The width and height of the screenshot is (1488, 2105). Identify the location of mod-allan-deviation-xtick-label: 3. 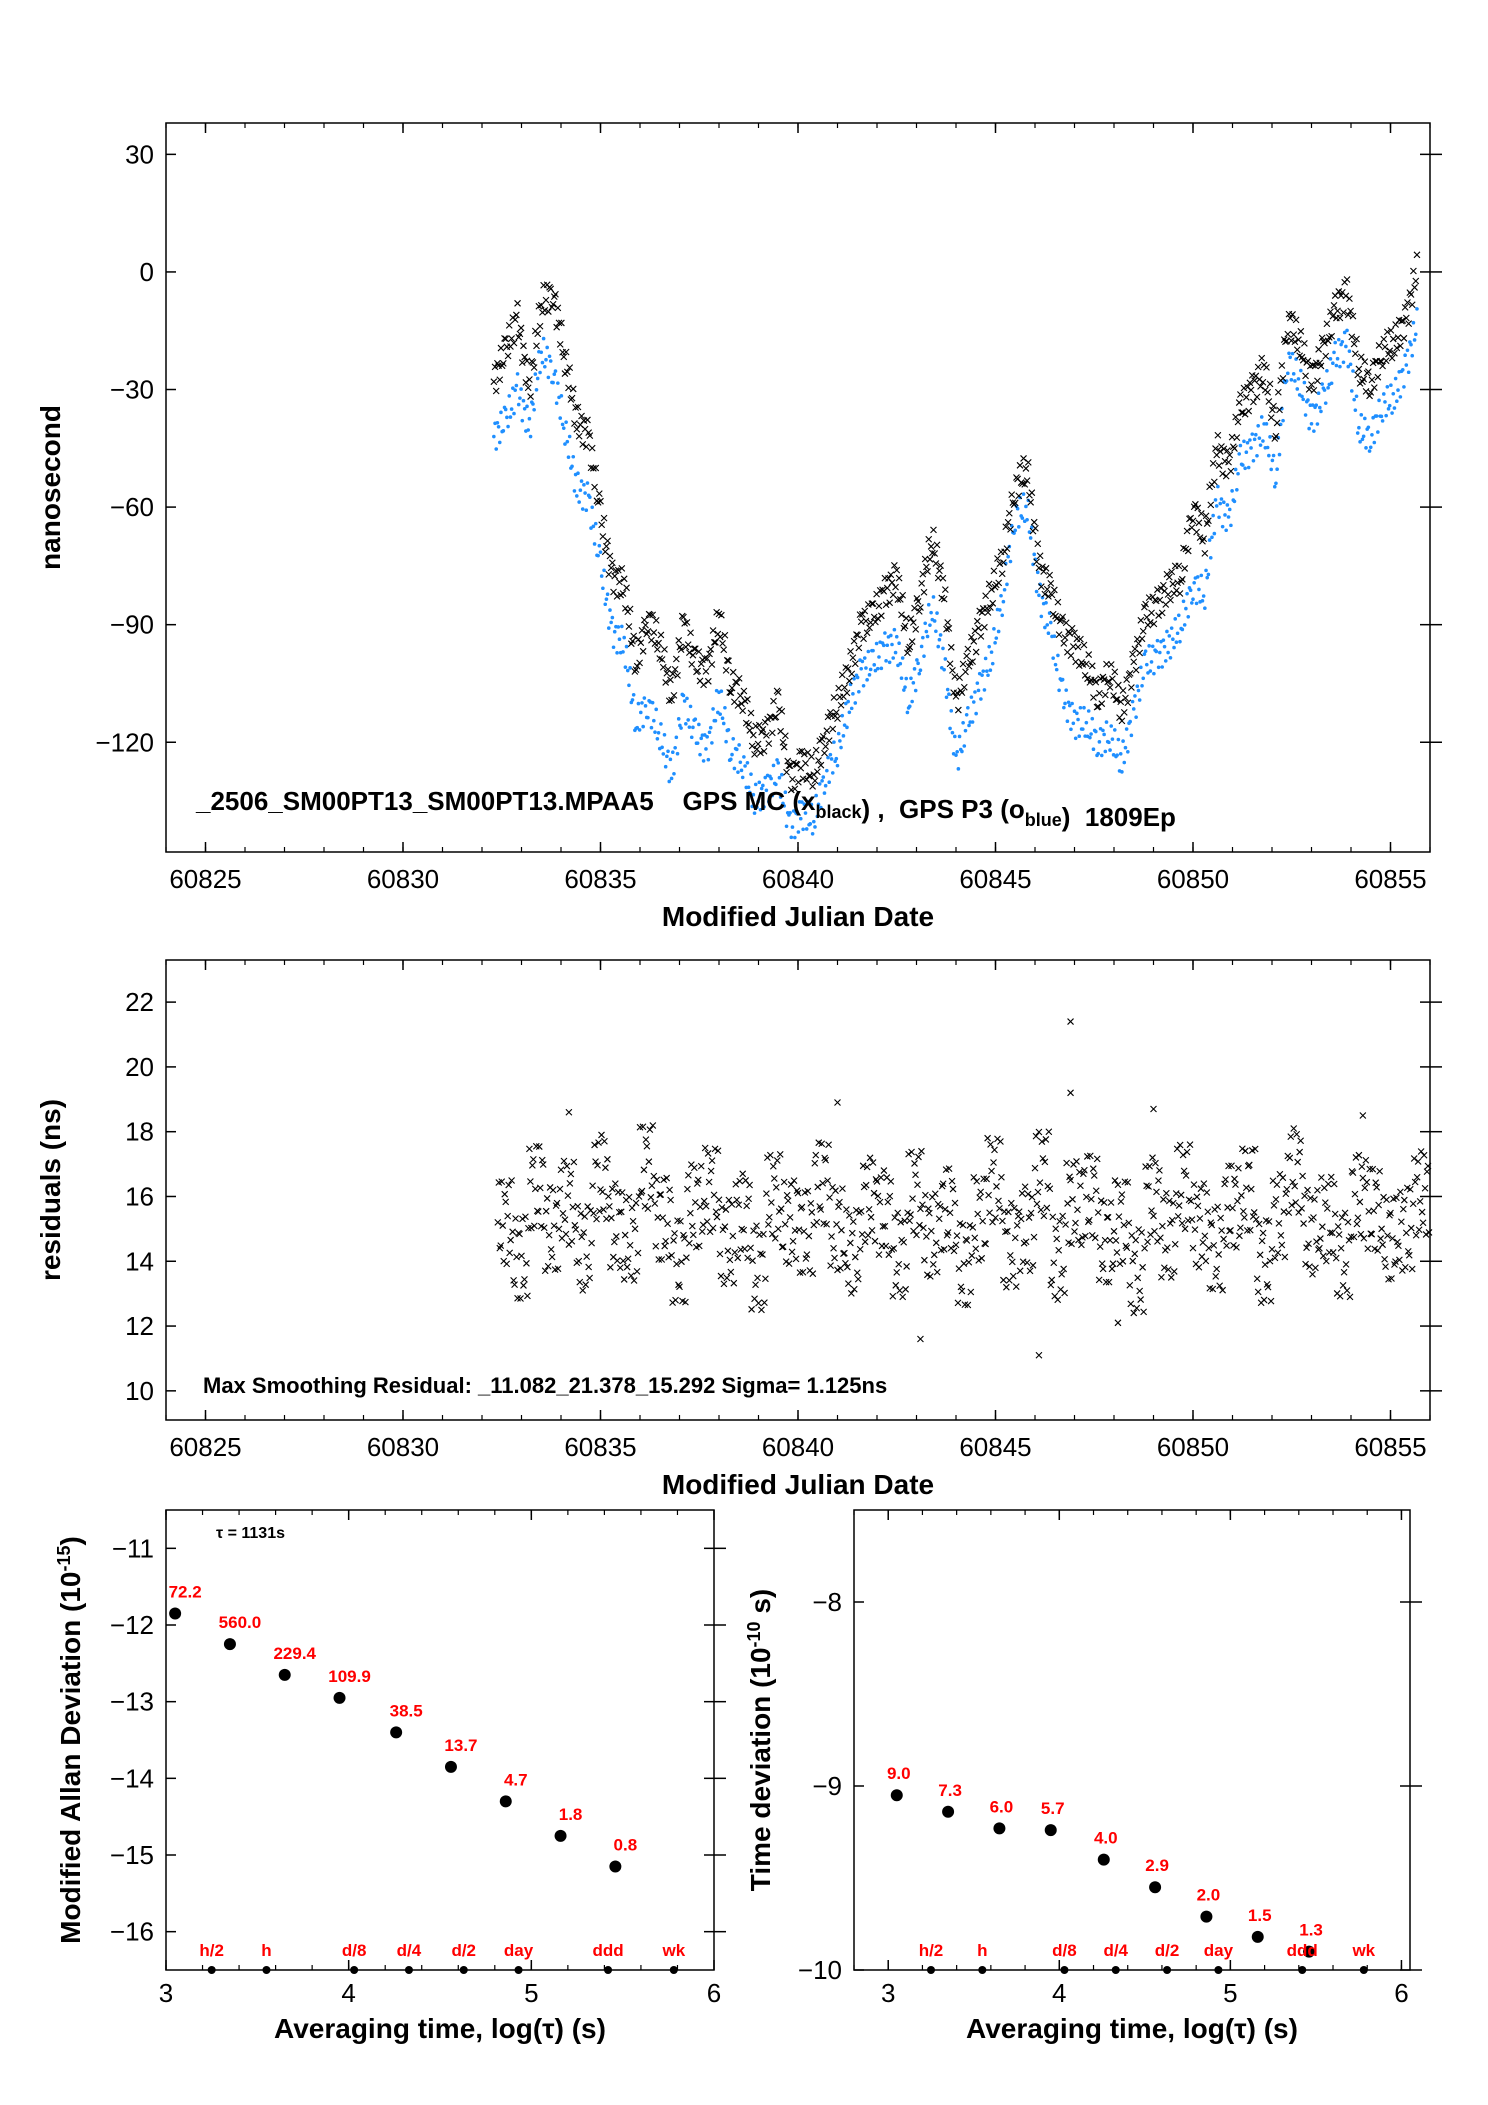
(166, 1993).